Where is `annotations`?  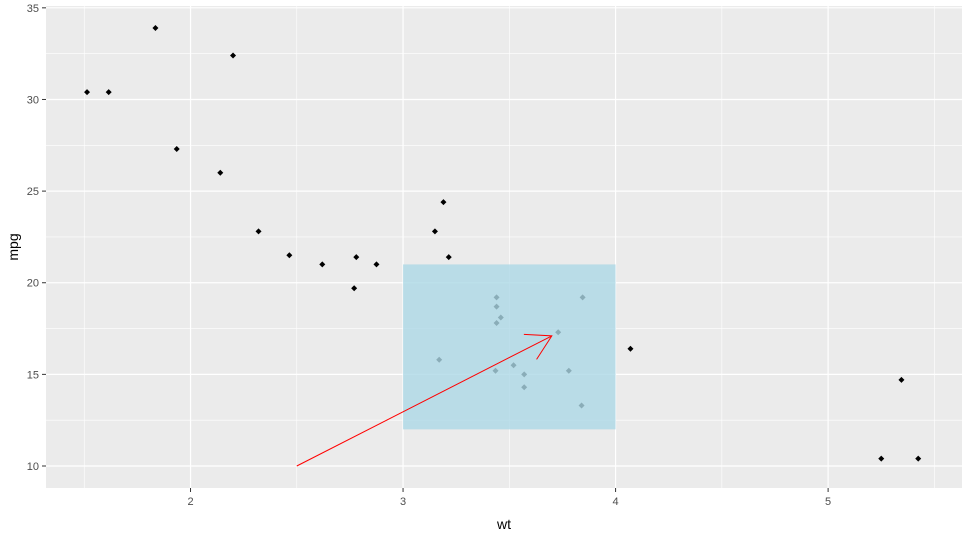
annotations is located at coordinates (456, 365).